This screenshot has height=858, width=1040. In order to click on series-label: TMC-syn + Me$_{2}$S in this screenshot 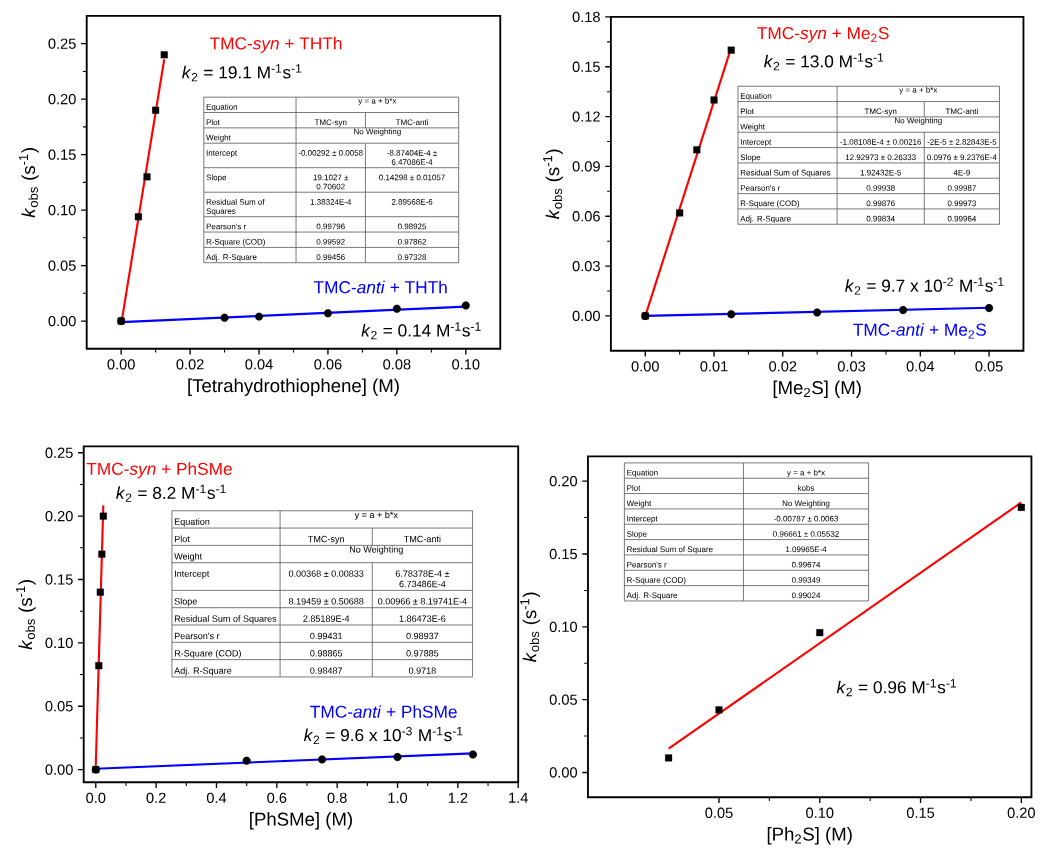, I will do `click(823, 35)`.